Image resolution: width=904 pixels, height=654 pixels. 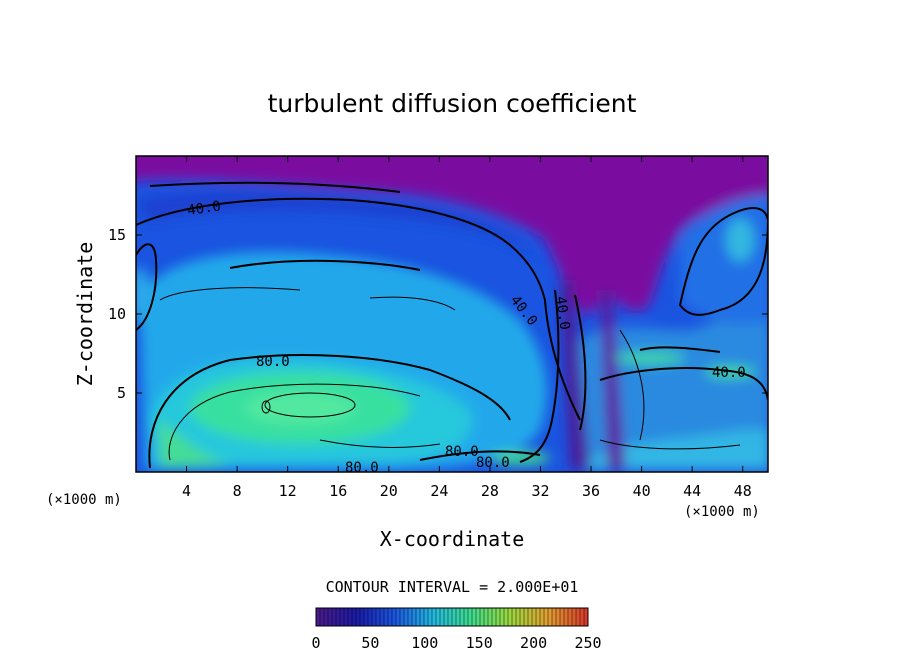 I want to click on chart-title: turbulent diffusion coefficient, so click(x=452, y=103).